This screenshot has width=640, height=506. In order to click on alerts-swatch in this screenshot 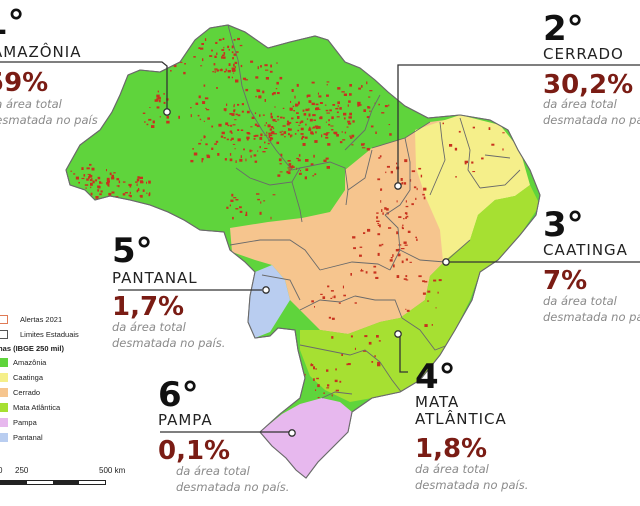, I will do `click(4, 319)`.